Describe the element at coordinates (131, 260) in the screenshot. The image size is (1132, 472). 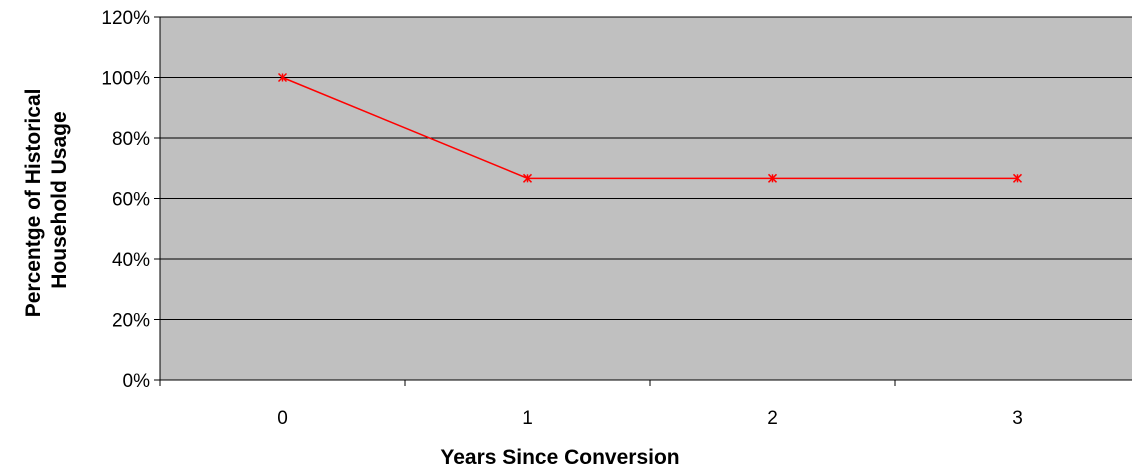
I see `y-tick-label: 40%` at that location.